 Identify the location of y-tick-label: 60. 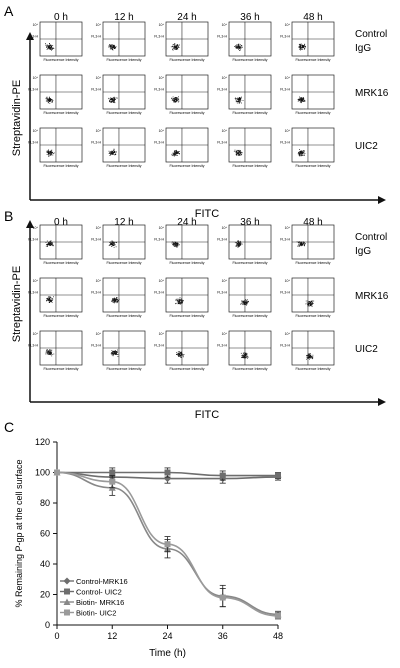
(45, 534).